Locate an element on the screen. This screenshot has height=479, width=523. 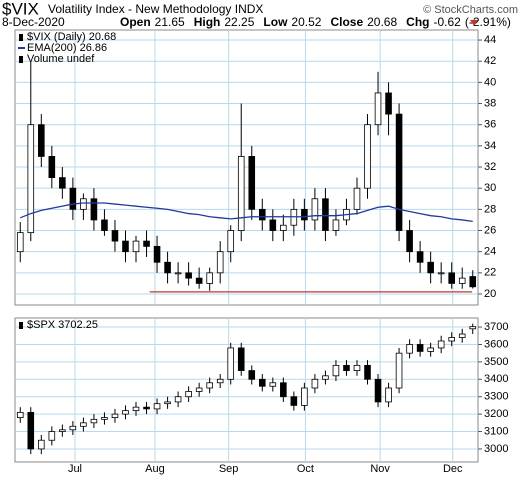
y-tick-label: 3600 is located at coordinates (496, 344).